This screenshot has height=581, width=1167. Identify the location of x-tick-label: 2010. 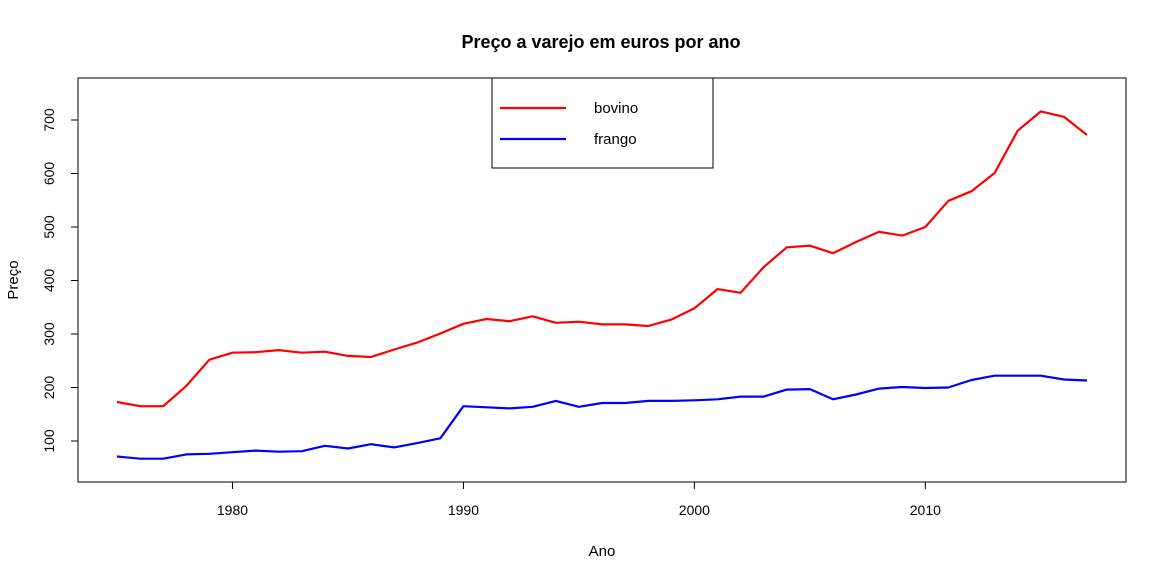
(925, 510).